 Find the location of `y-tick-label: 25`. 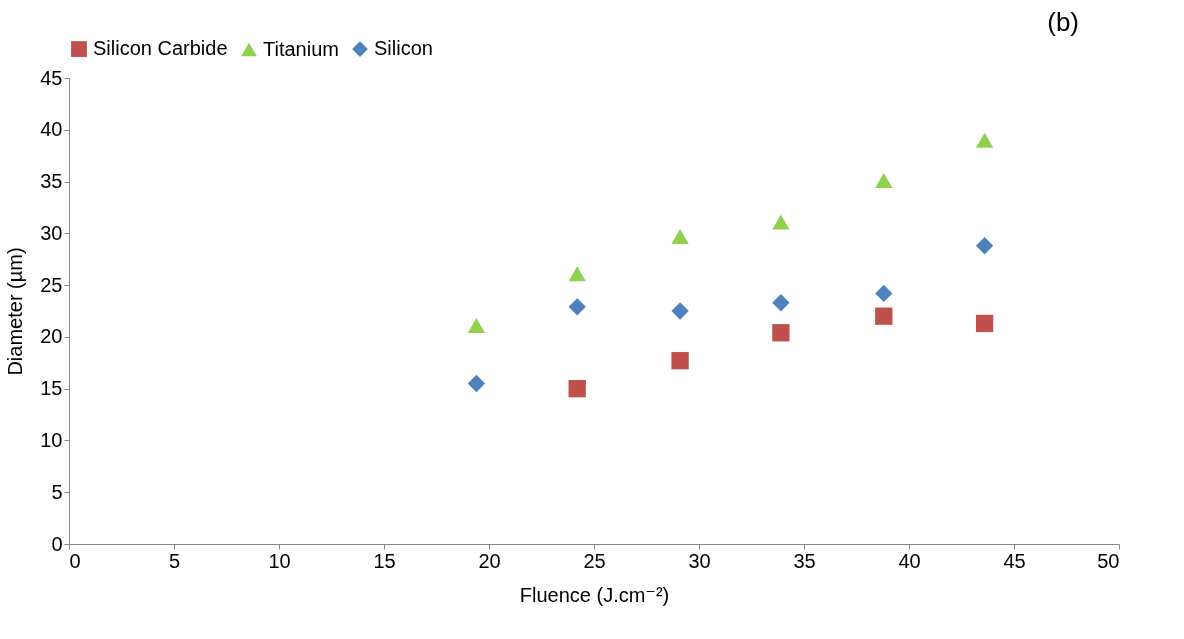

y-tick-label: 25 is located at coordinates (51, 284).